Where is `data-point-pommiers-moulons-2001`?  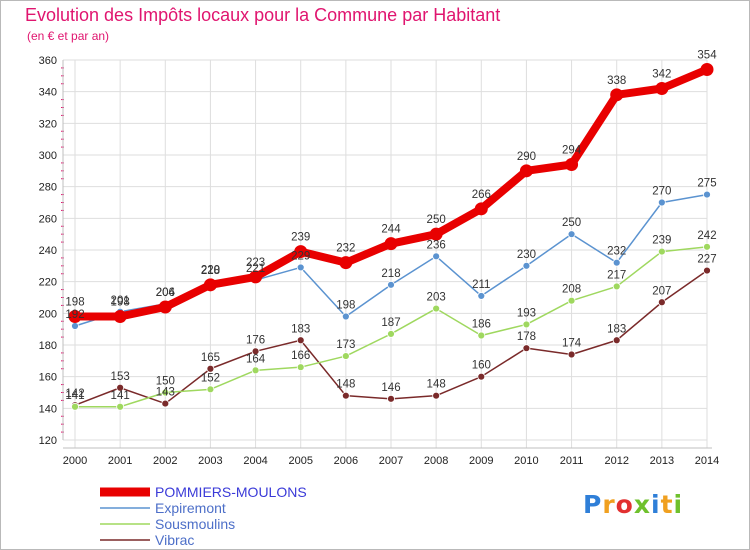 data-point-pommiers-moulons-2001 is located at coordinates (120, 316).